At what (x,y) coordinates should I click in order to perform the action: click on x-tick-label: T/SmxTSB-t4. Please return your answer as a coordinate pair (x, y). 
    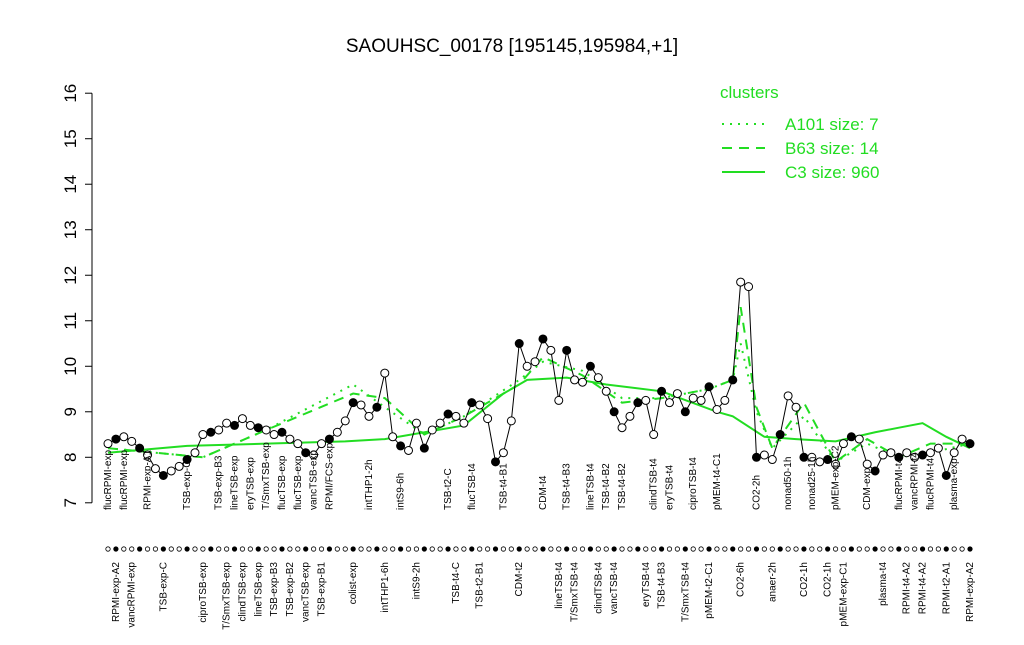
    Looking at the image, I should click on (575, 592).